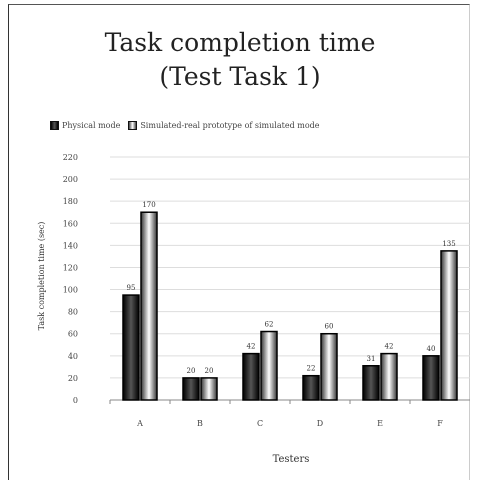 This screenshot has height=485, width=480. What do you see at coordinates (200, 423) in the screenshot?
I see `x-tick-label: B` at bounding box center [200, 423].